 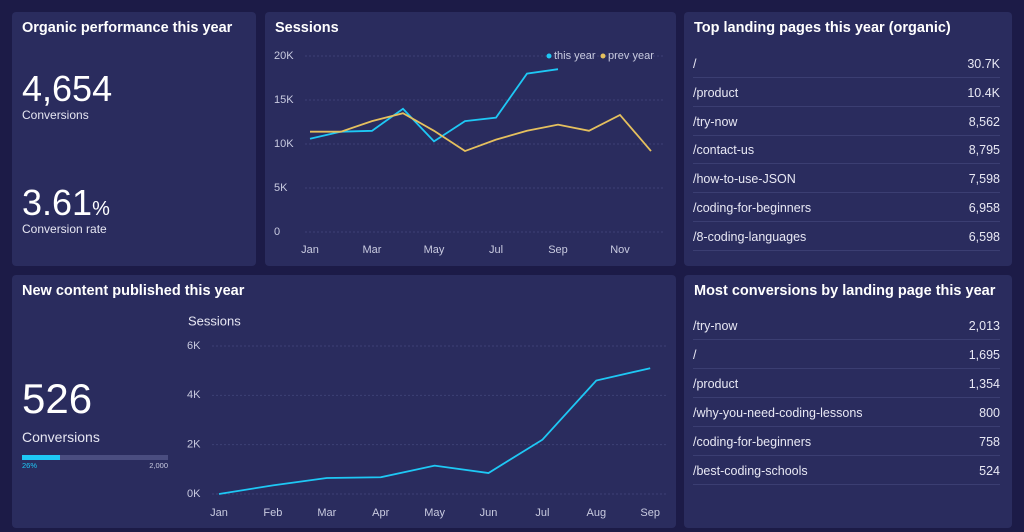 What do you see at coordinates (846, 383) in the screenshot?
I see `table-row: /product 1,354` at bounding box center [846, 383].